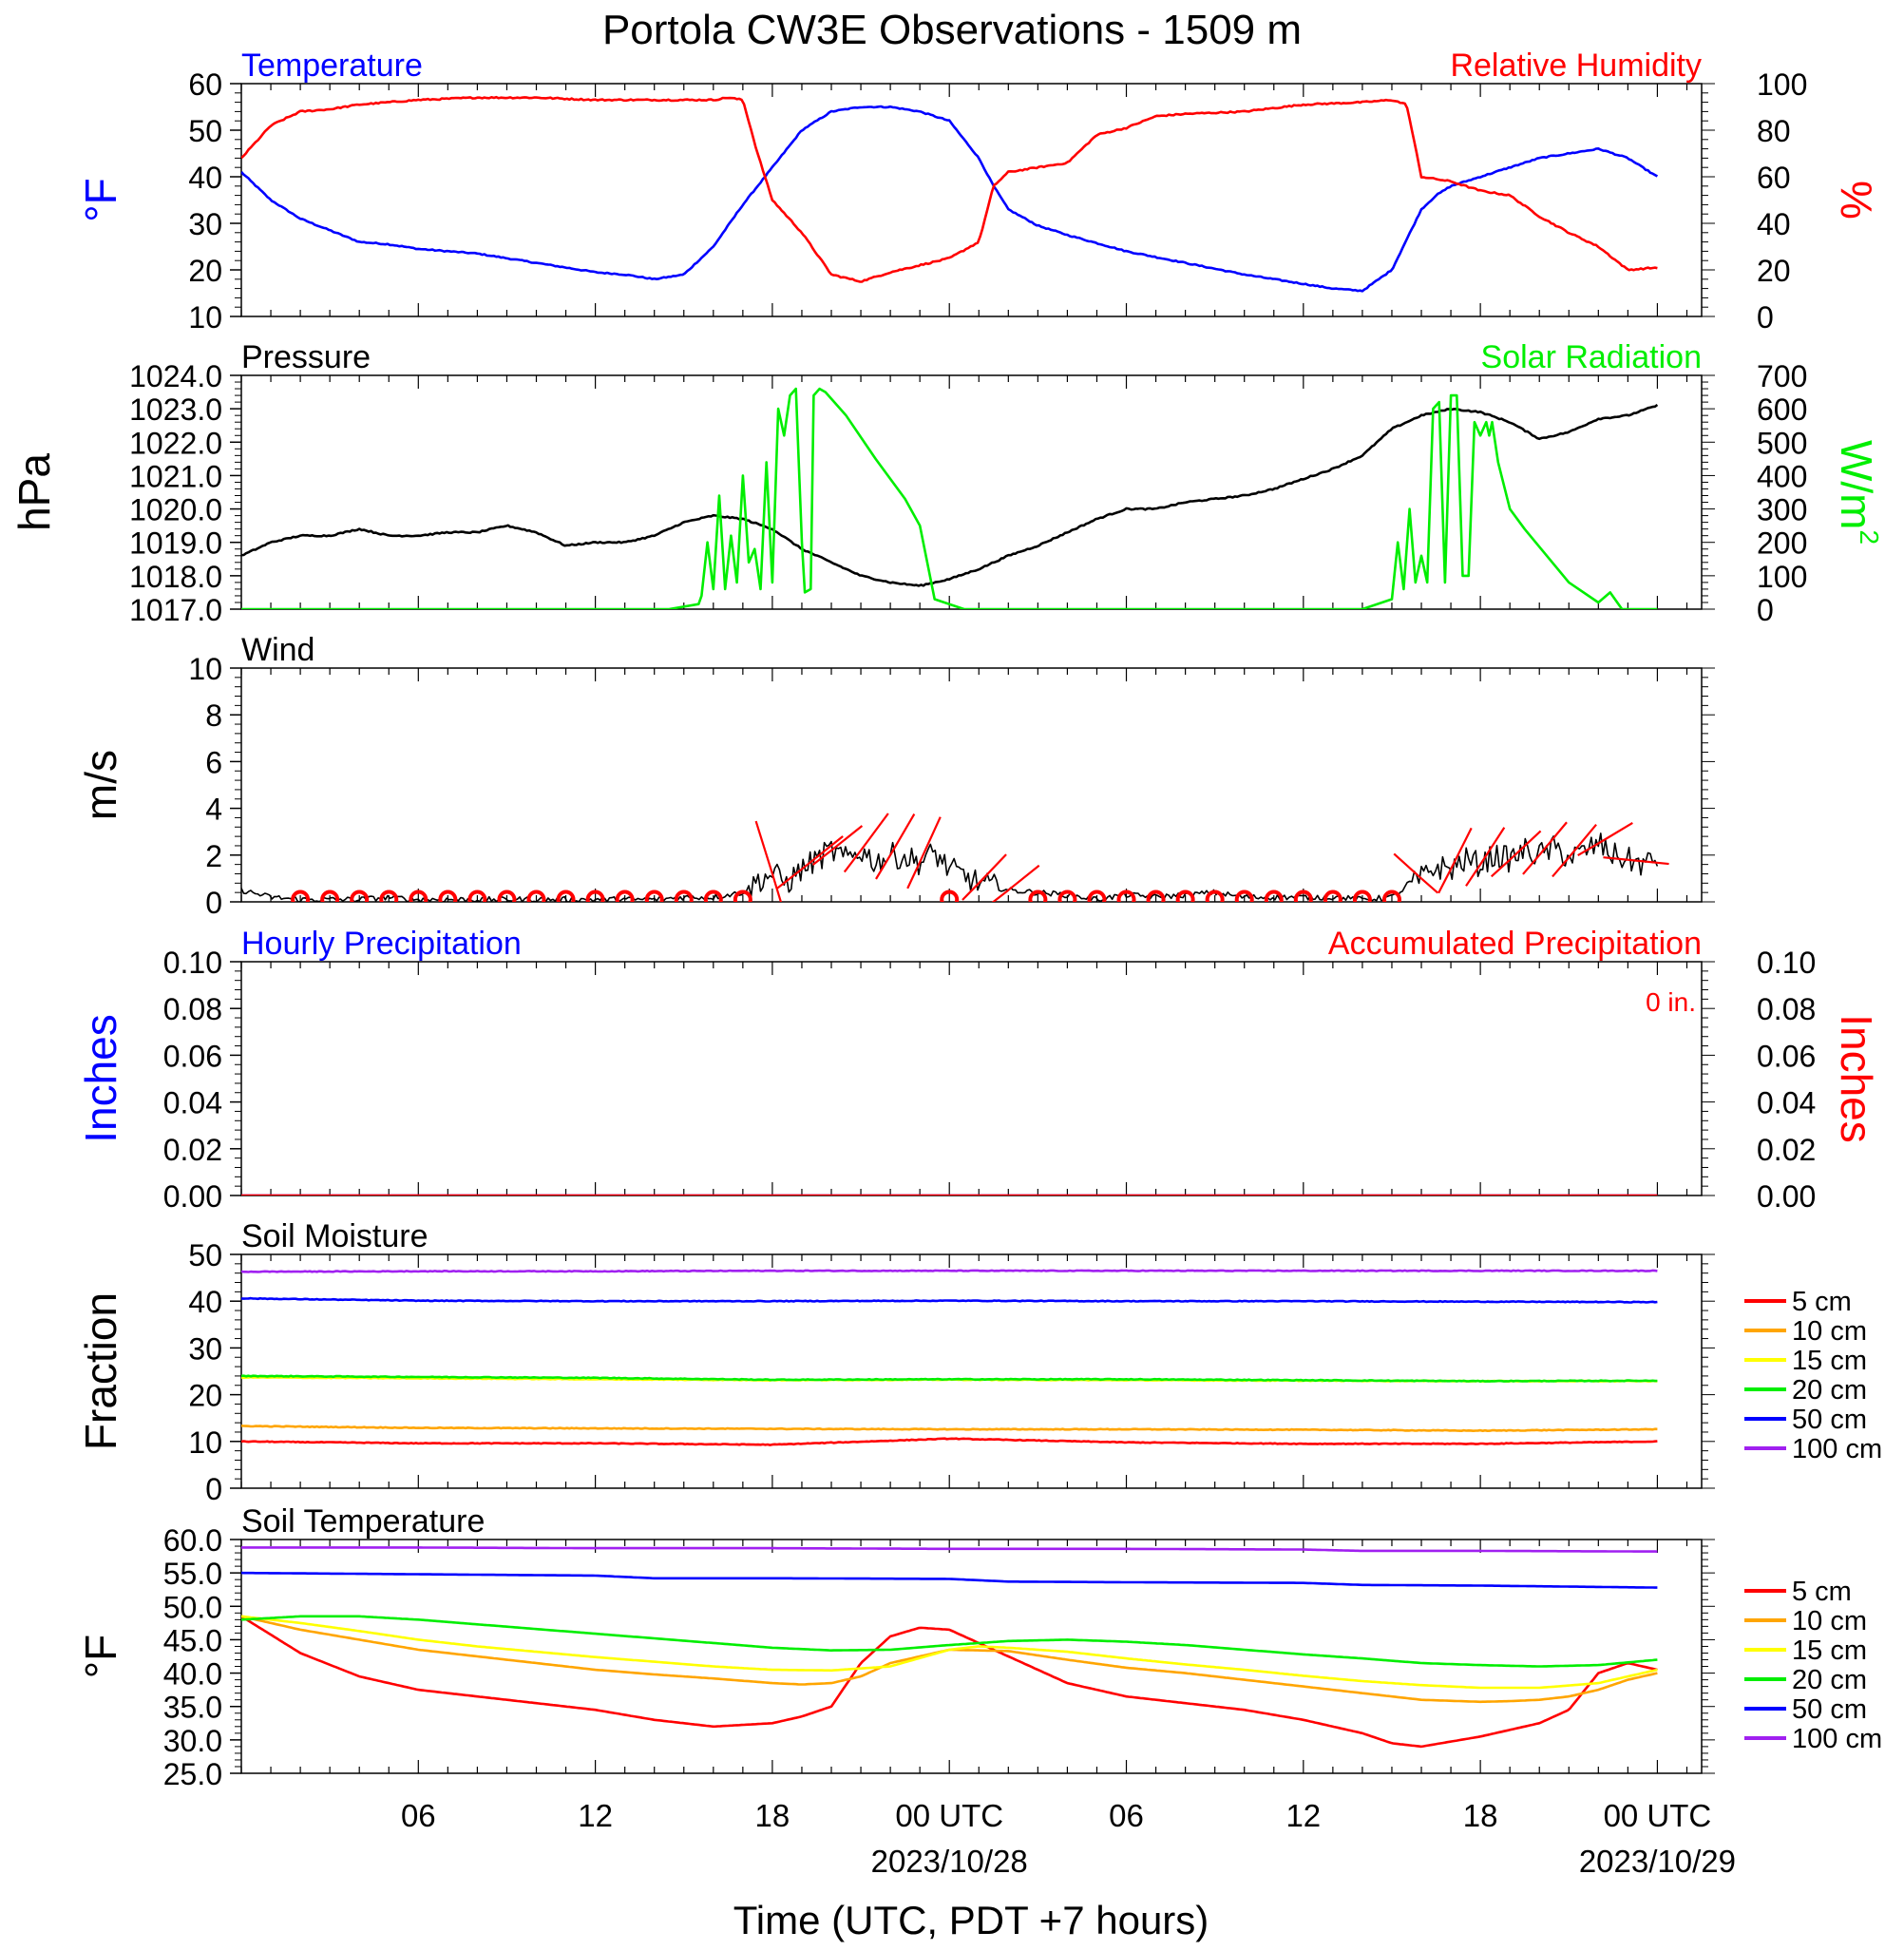 This screenshot has width=1904, height=1951. I want to click on y-tick-label-right: 20, so click(1774, 271).